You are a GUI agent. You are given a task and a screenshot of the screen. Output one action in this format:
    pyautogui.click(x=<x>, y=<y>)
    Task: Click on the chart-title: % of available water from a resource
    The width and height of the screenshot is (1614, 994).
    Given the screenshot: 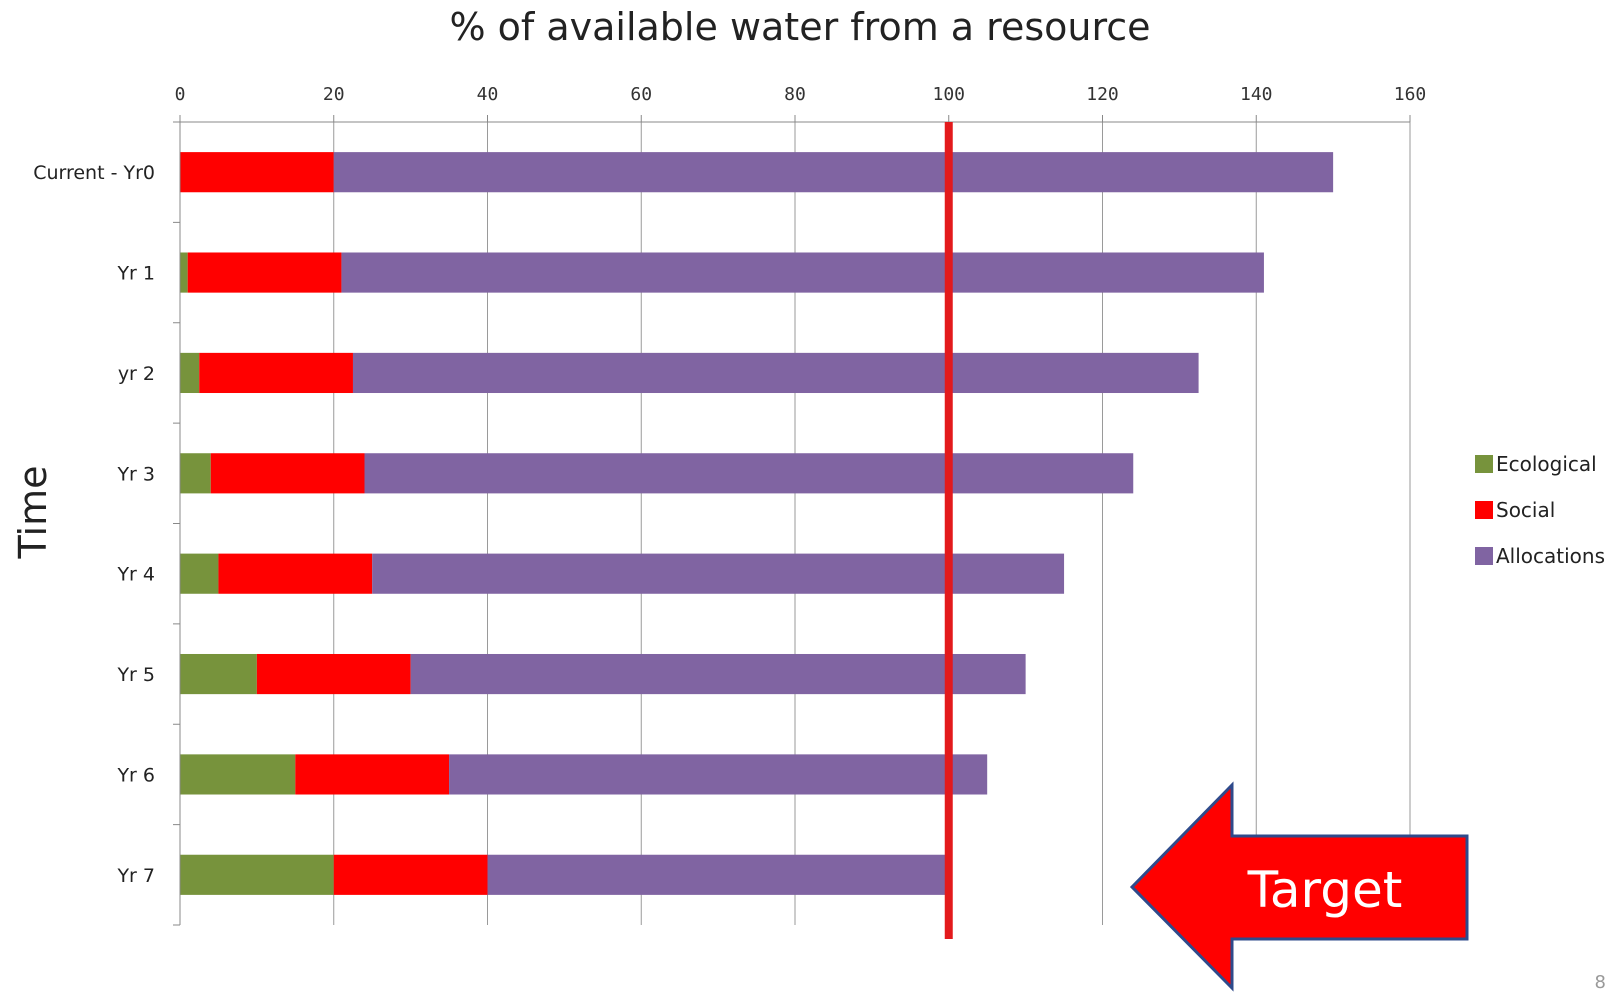 What is the action you would take?
    pyautogui.click(x=799, y=27)
    